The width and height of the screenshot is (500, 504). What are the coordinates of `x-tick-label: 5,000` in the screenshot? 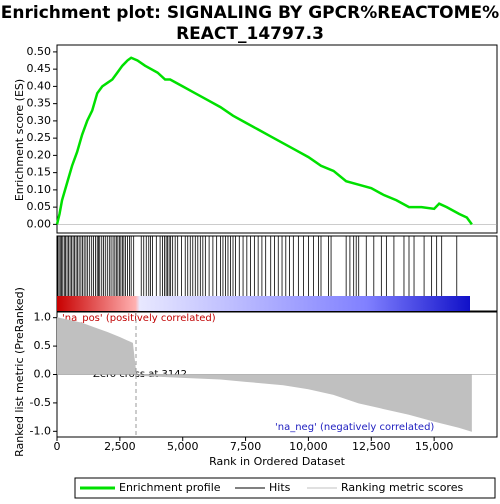 It's located at (183, 446).